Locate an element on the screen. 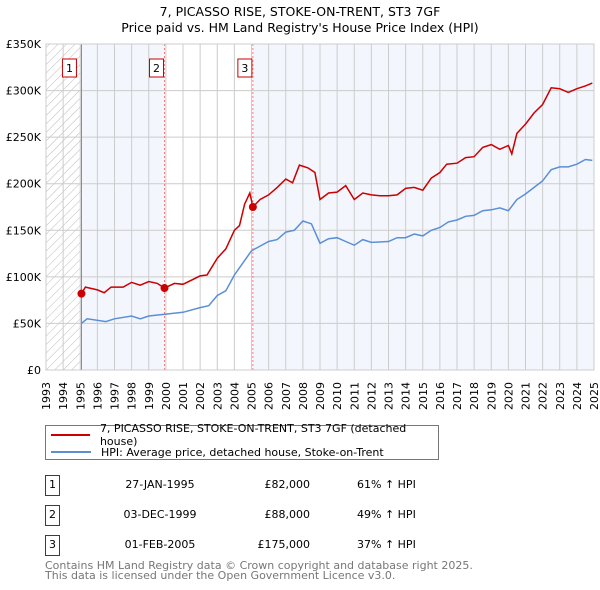 This screenshot has height=590, width=600. ownership-period-shading is located at coordinates (123, 207).